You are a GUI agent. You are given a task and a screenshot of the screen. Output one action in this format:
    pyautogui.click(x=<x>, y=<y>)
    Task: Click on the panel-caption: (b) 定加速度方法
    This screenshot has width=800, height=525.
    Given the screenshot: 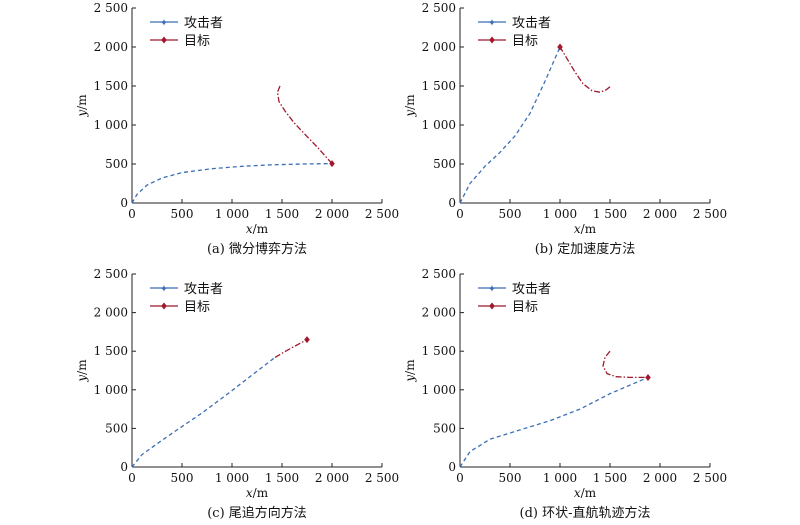 What is the action you would take?
    pyautogui.click(x=585, y=249)
    